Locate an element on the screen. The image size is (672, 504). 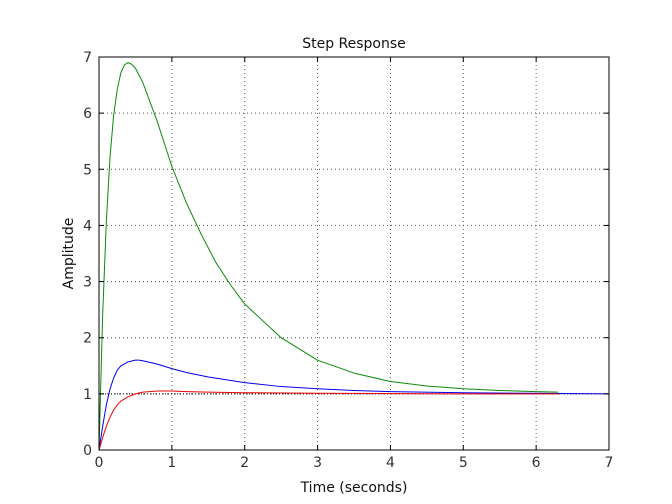
x-tick-label: 6 is located at coordinates (536, 463).